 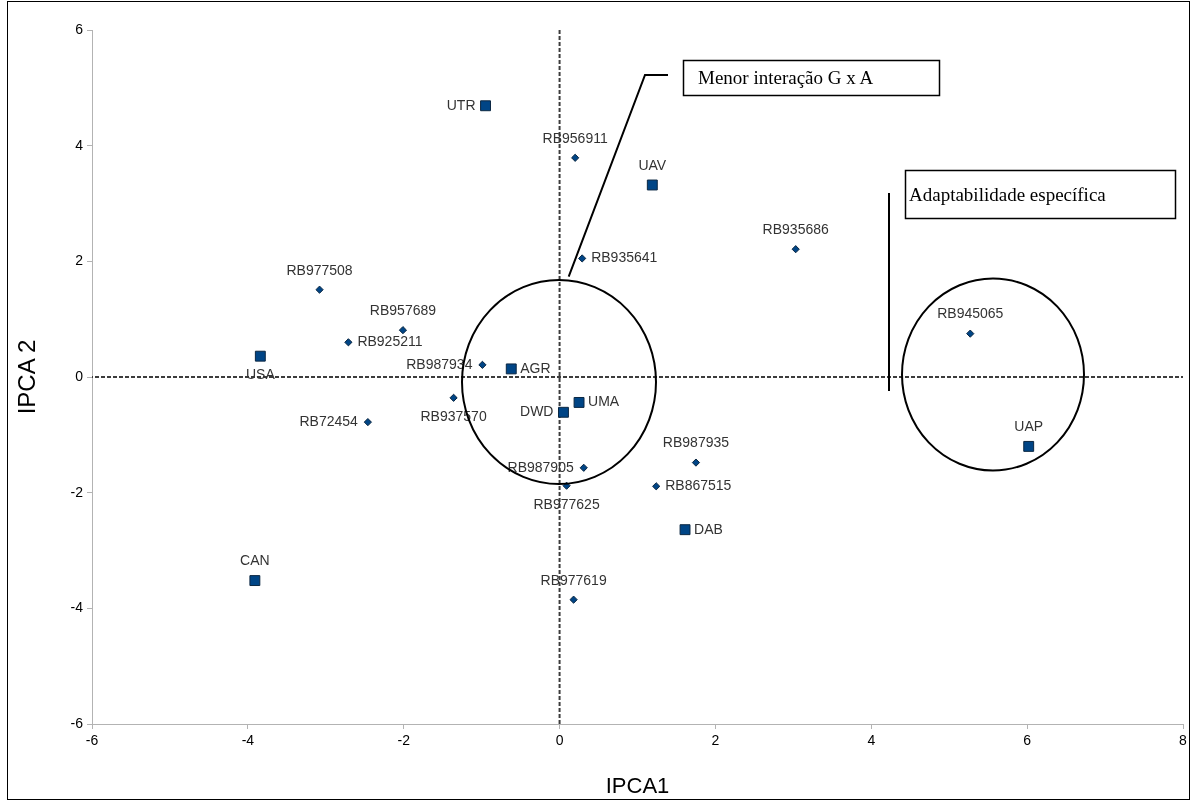 What do you see at coordinates (1007, 194) in the screenshot?
I see `annotation: Adaptabilidade específica` at bounding box center [1007, 194].